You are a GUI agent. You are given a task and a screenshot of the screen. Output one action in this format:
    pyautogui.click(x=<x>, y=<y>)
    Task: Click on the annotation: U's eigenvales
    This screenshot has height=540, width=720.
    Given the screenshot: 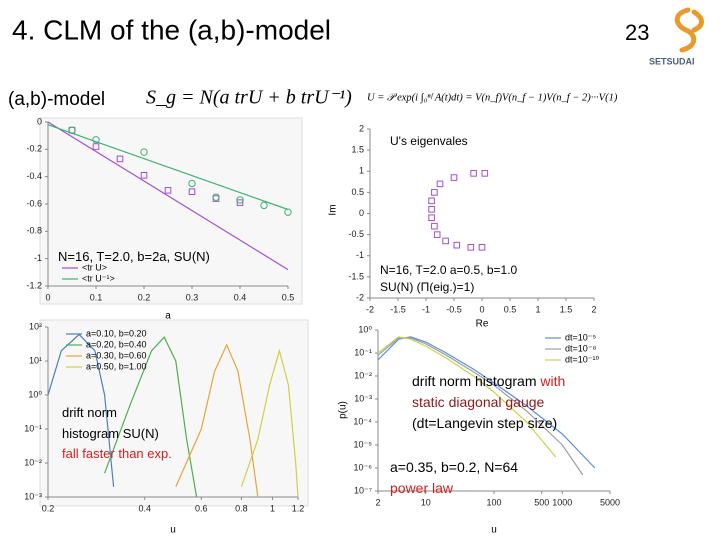 What is the action you would take?
    pyautogui.click(x=429, y=141)
    